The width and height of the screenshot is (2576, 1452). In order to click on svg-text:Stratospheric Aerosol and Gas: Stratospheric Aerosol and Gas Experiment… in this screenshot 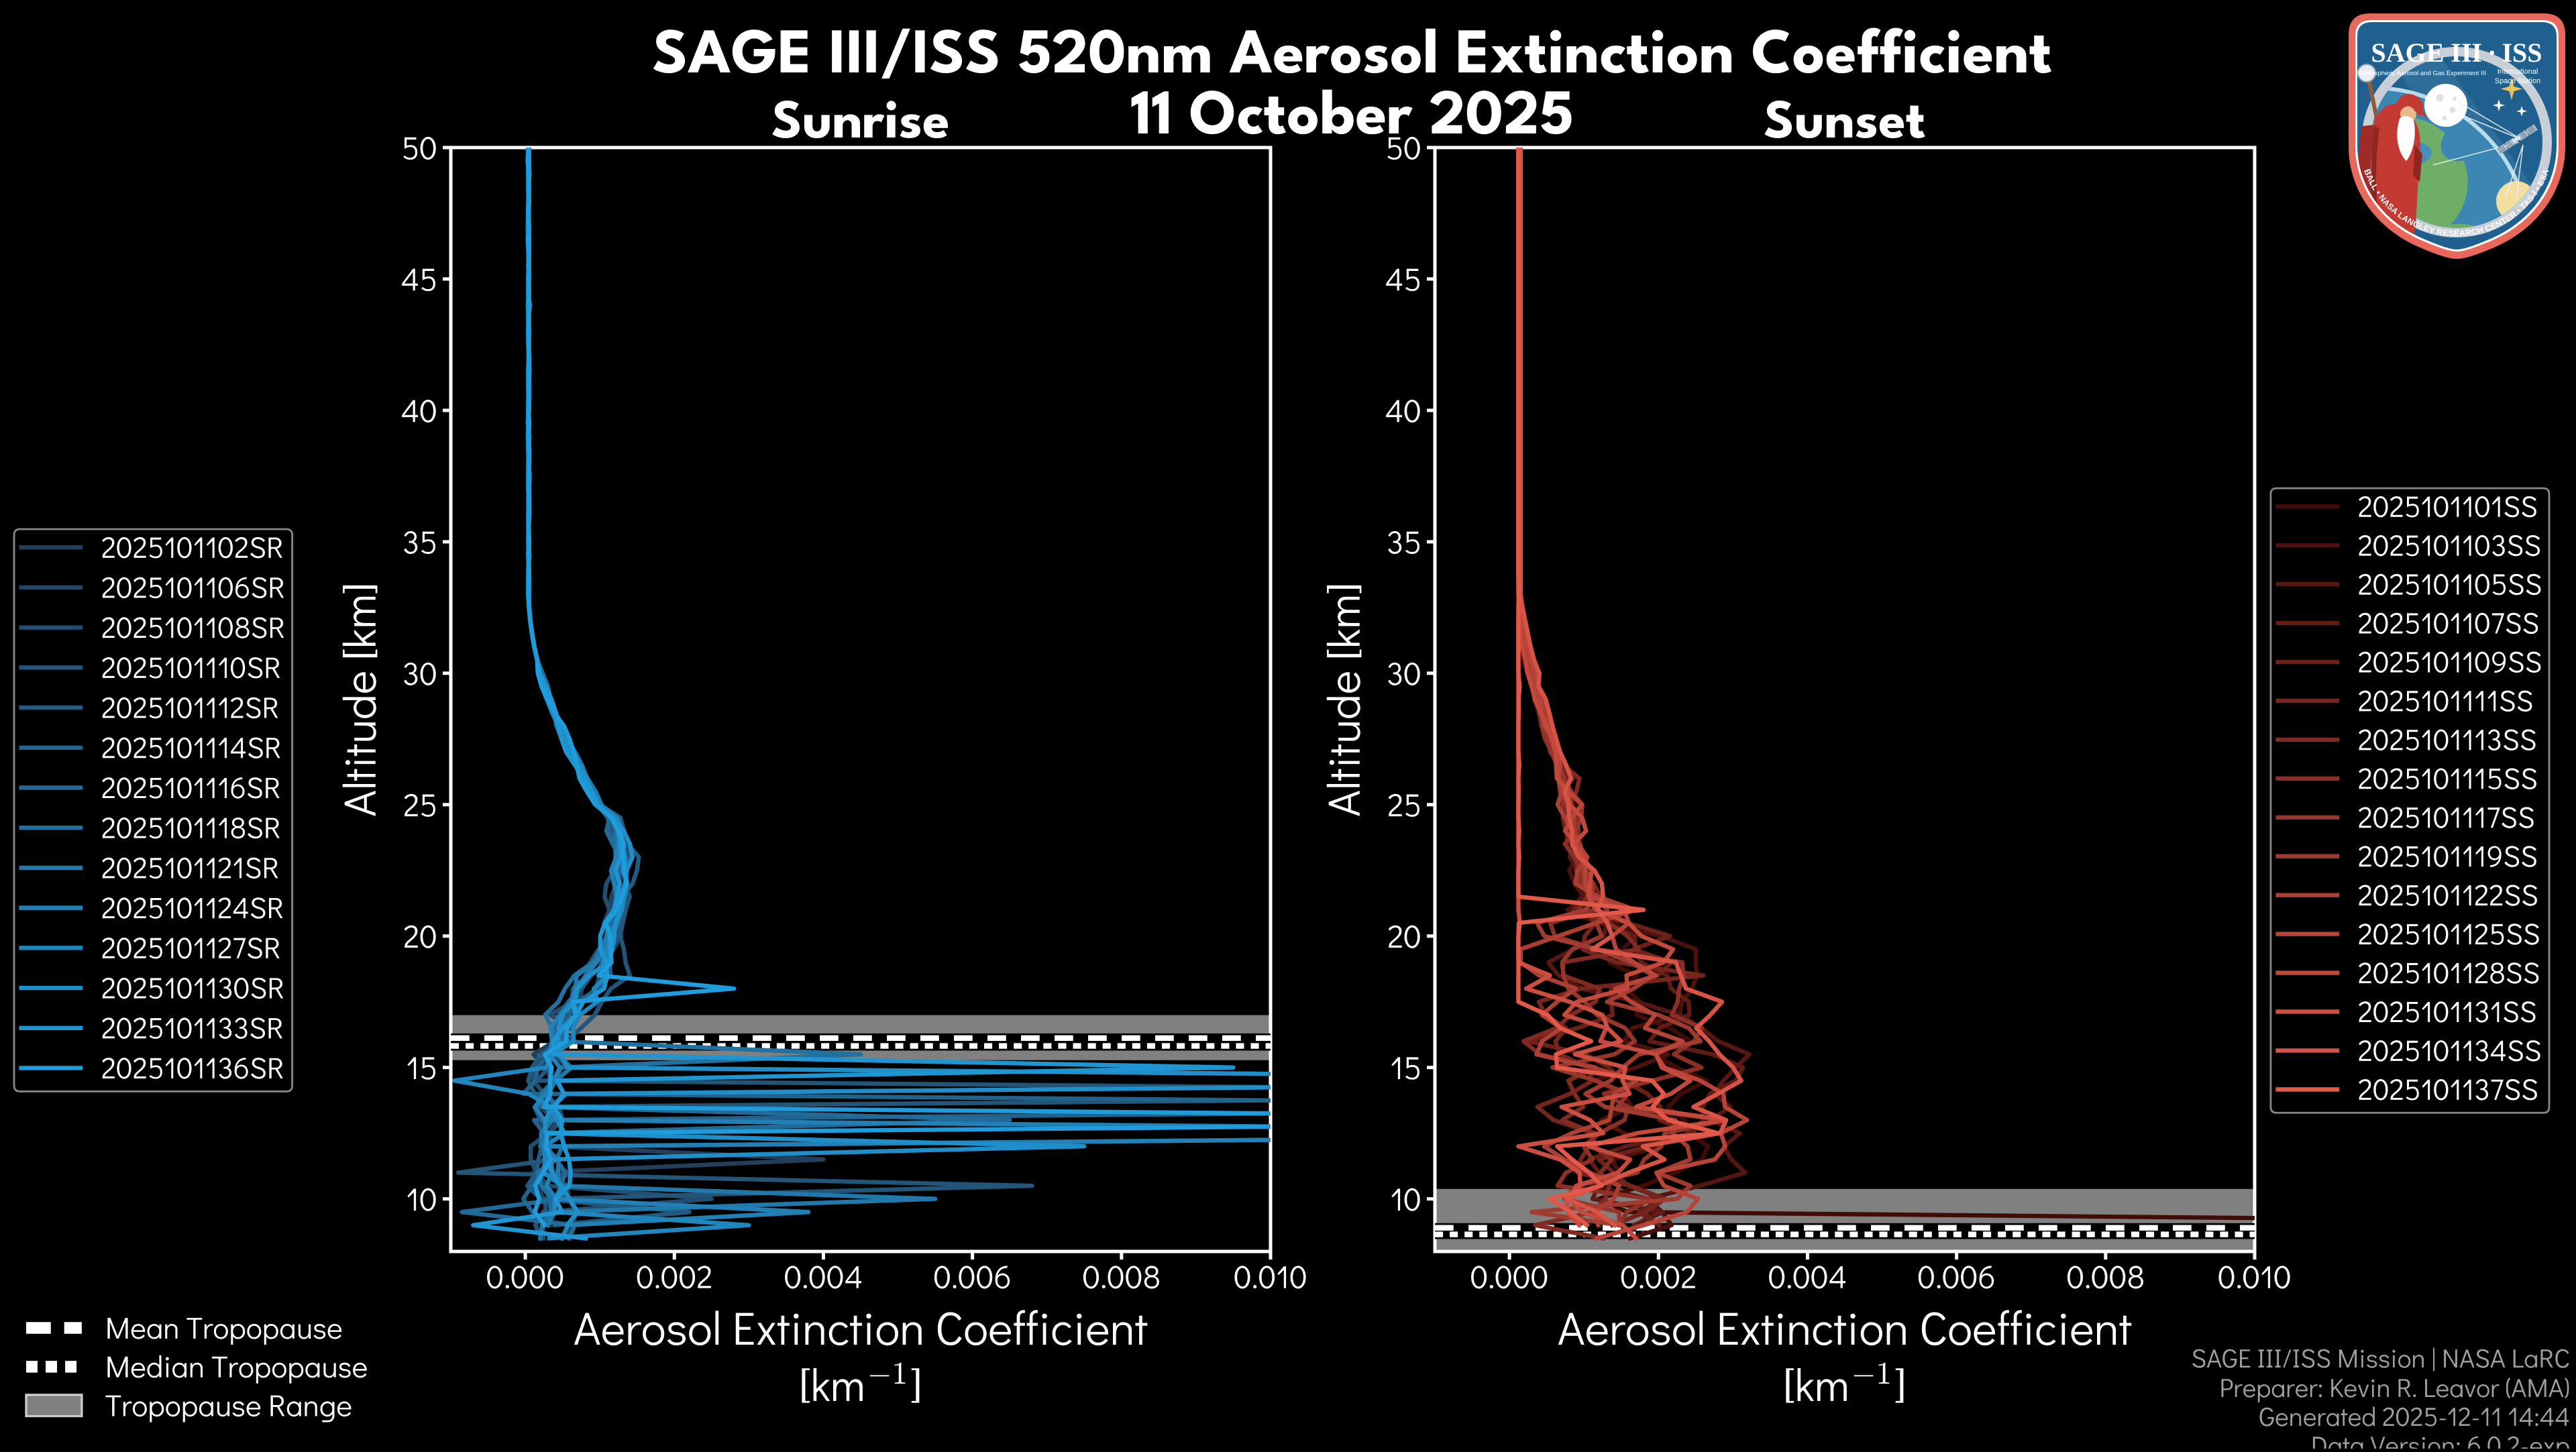, I will do `click(2421, 73)`.